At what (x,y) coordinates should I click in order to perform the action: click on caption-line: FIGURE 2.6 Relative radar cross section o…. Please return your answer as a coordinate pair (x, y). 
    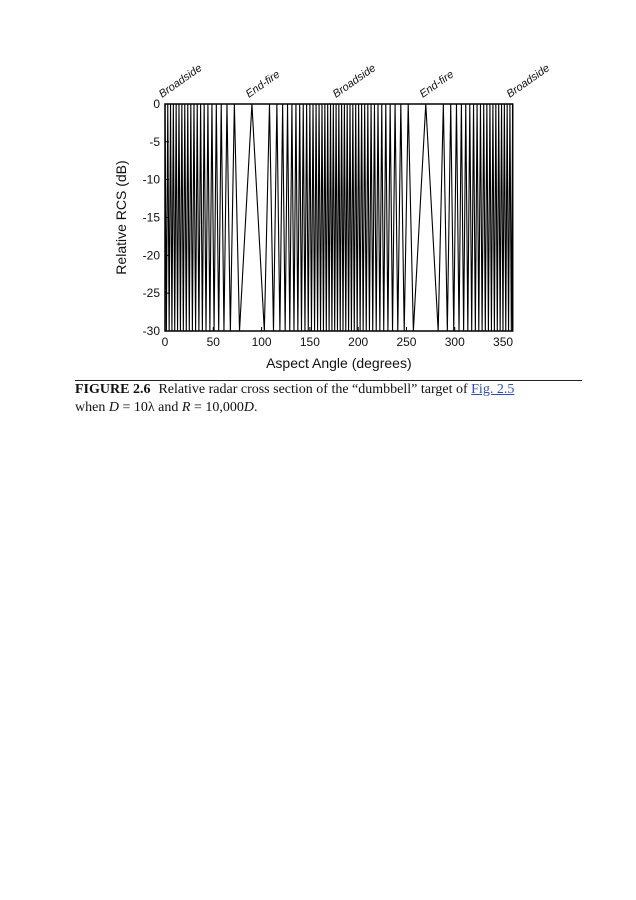
    Looking at the image, I should click on (294, 390).